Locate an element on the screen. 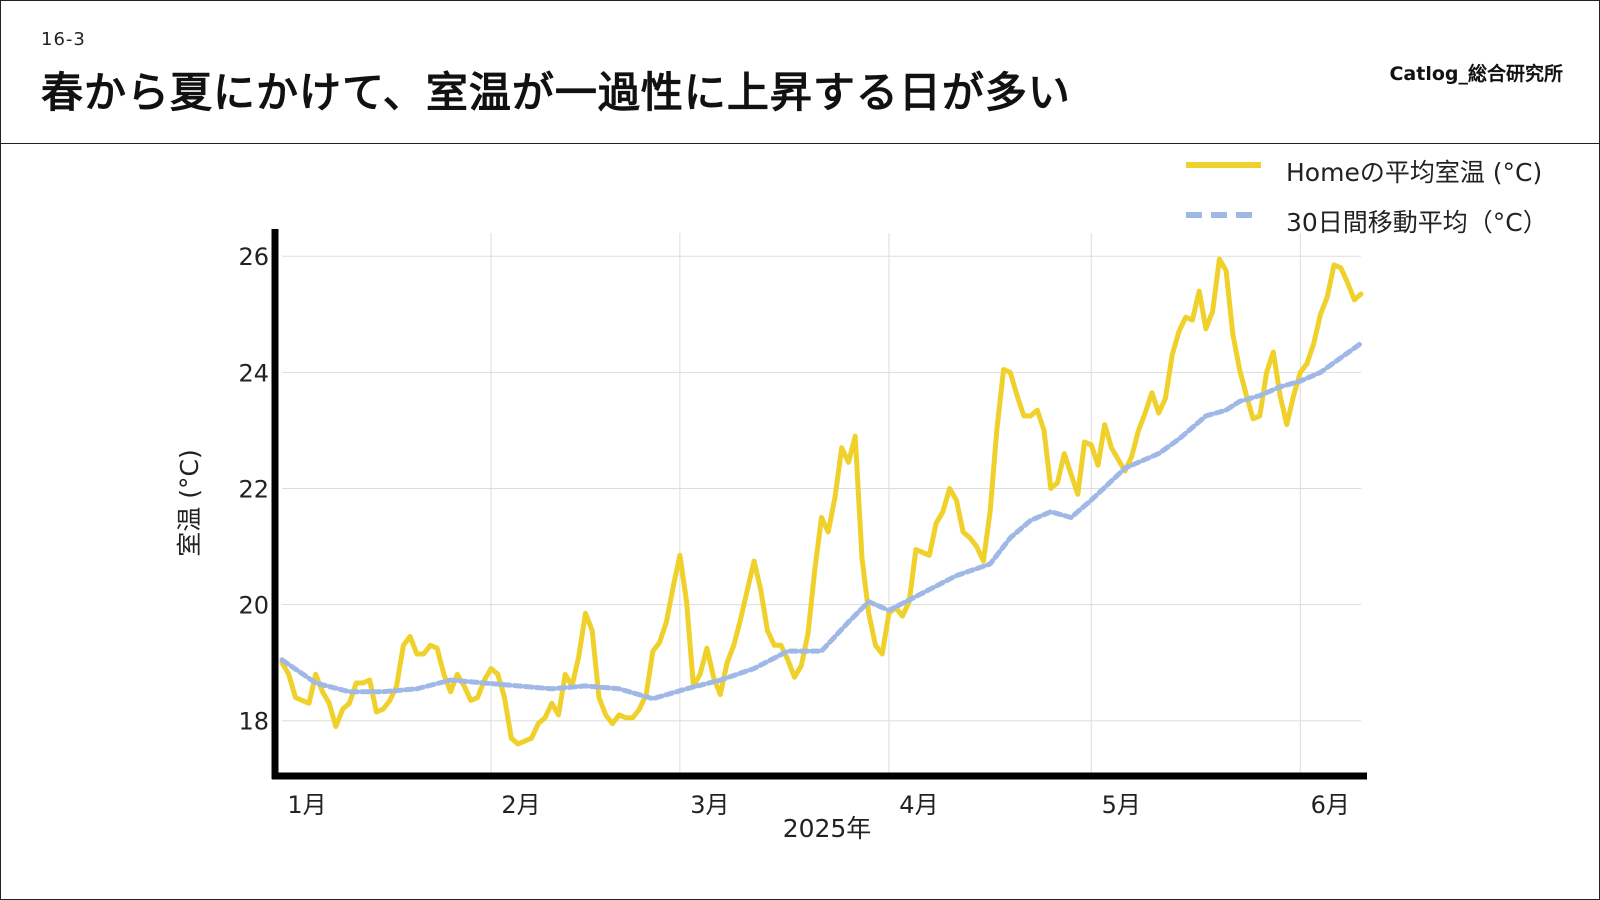  x-tick-label: 1月 is located at coordinates (306, 805).